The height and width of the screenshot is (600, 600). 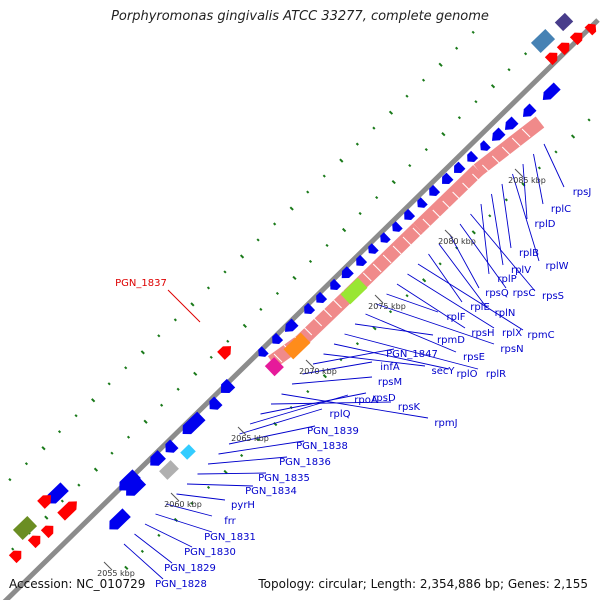 What do you see at coordinates (243, 505) in the screenshot?
I see `gene-label: pyrH` at bounding box center [243, 505].